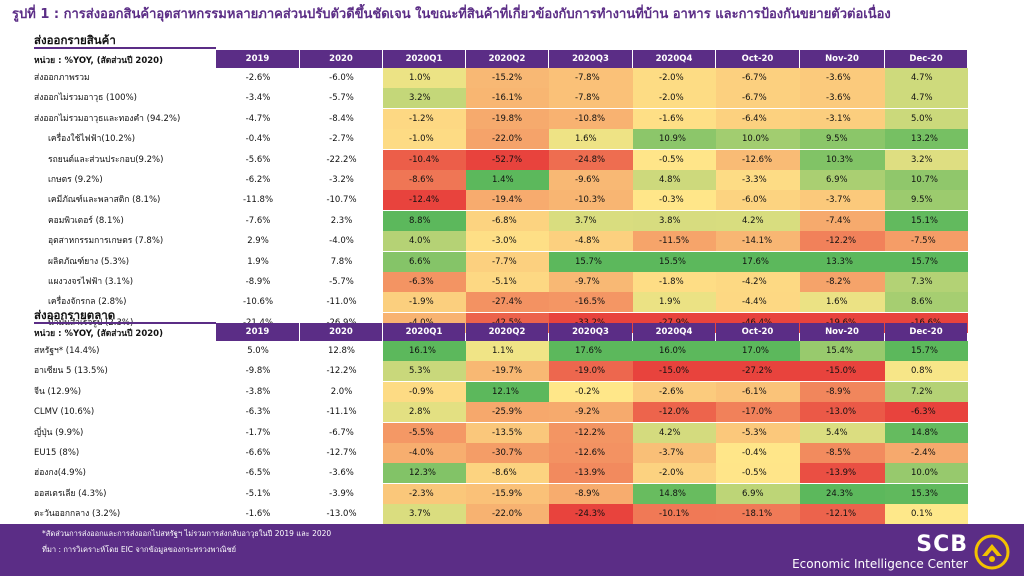 This screenshot has height=576, width=1024. I want to click on row-label: ฮ่องกง(4.9%), so click(60, 473).